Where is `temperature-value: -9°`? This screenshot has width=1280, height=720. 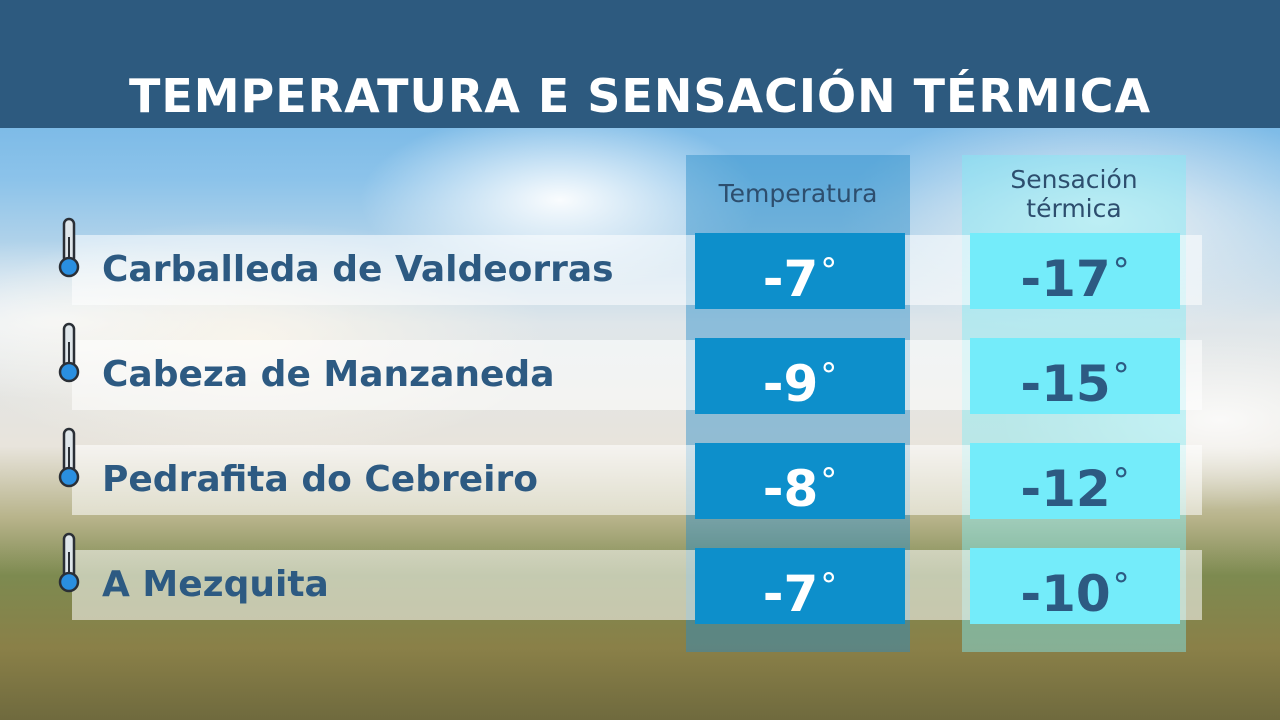 temperature-value: -9° is located at coordinates (800, 376).